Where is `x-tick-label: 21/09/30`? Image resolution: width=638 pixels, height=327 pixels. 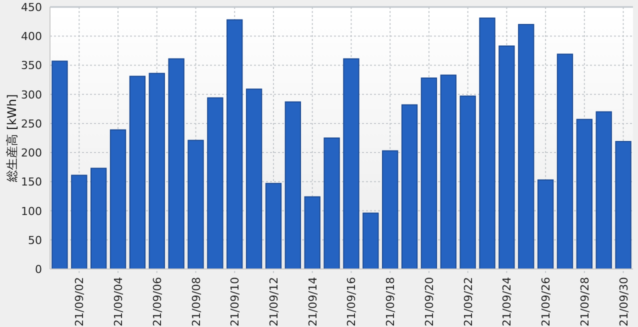
x-tick-label: 21/09/30 is located at coordinates (623, 301).